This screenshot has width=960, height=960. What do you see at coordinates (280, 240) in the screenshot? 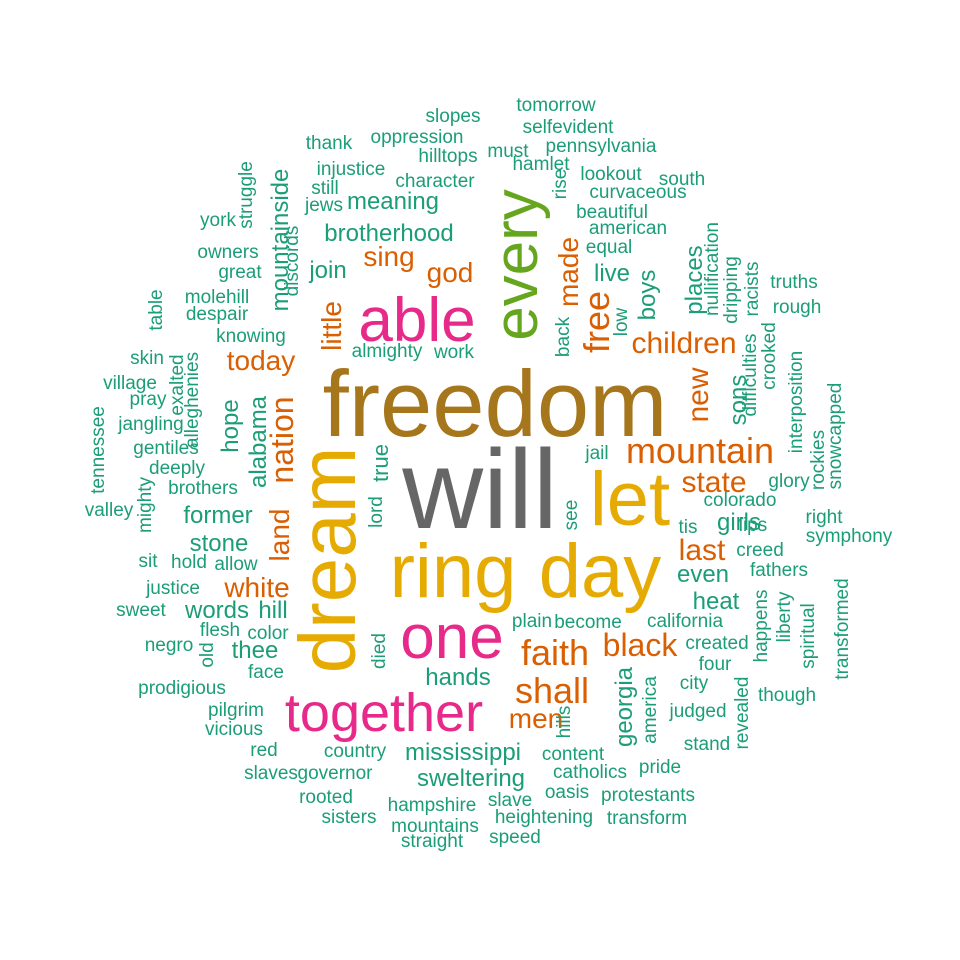
I see `word-mountainside: mountainside` at bounding box center [280, 240].